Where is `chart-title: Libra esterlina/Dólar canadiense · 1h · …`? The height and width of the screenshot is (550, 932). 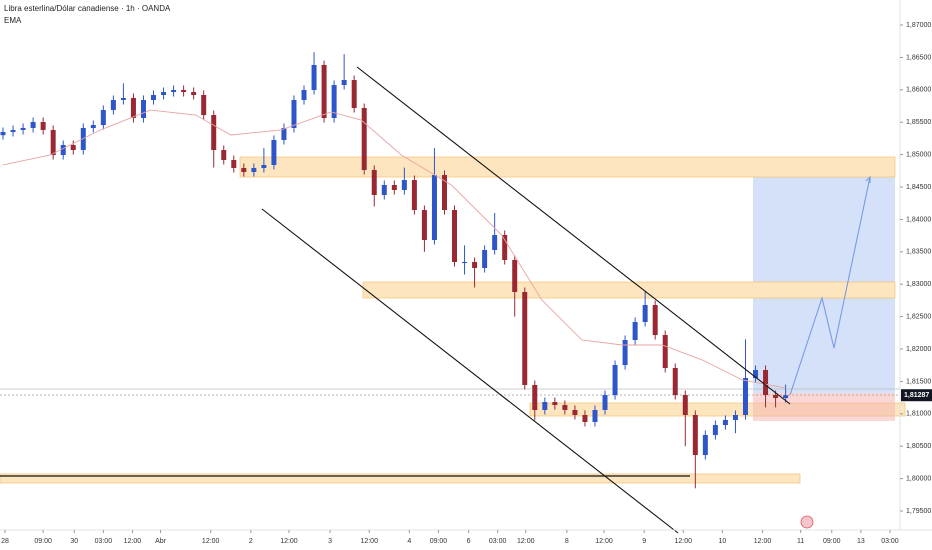
chart-title: Libra esterlina/Dólar canadiense · 1h · … is located at coordinates (87, 8).